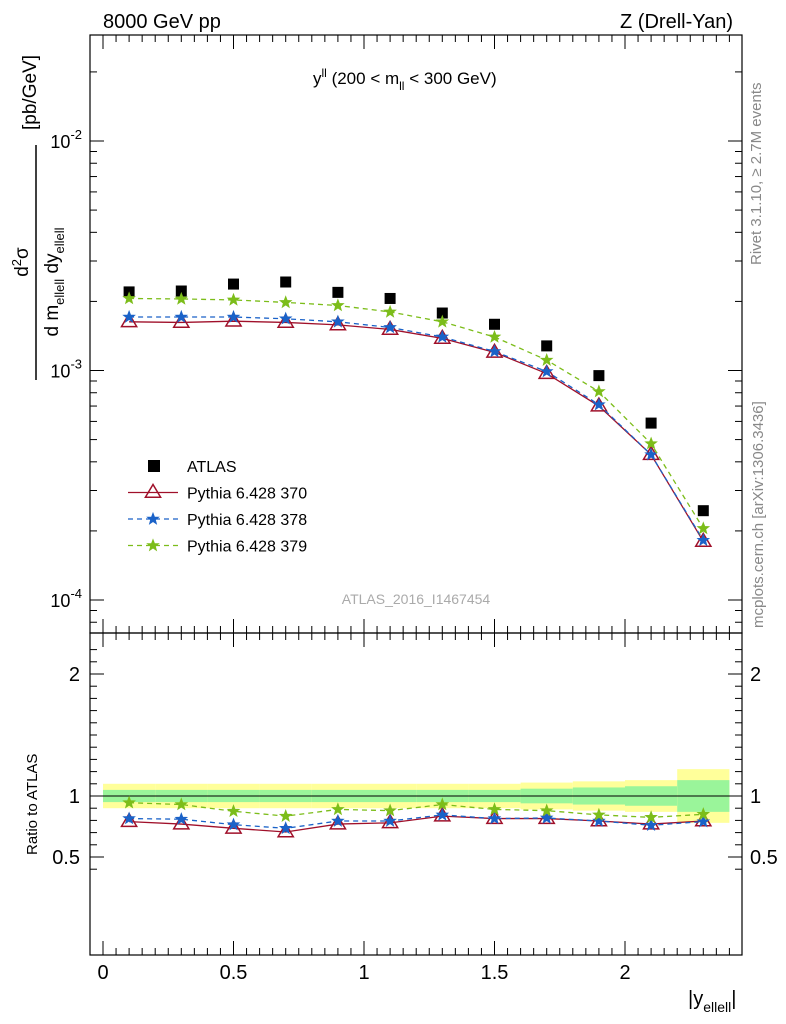 The width and height of the screenshot is (786, 1024). What do you see at coordinates (247, 520) in the screenshot?
I see `legend-label: Pythia 6.428 378` at bounding box center [247, 520].